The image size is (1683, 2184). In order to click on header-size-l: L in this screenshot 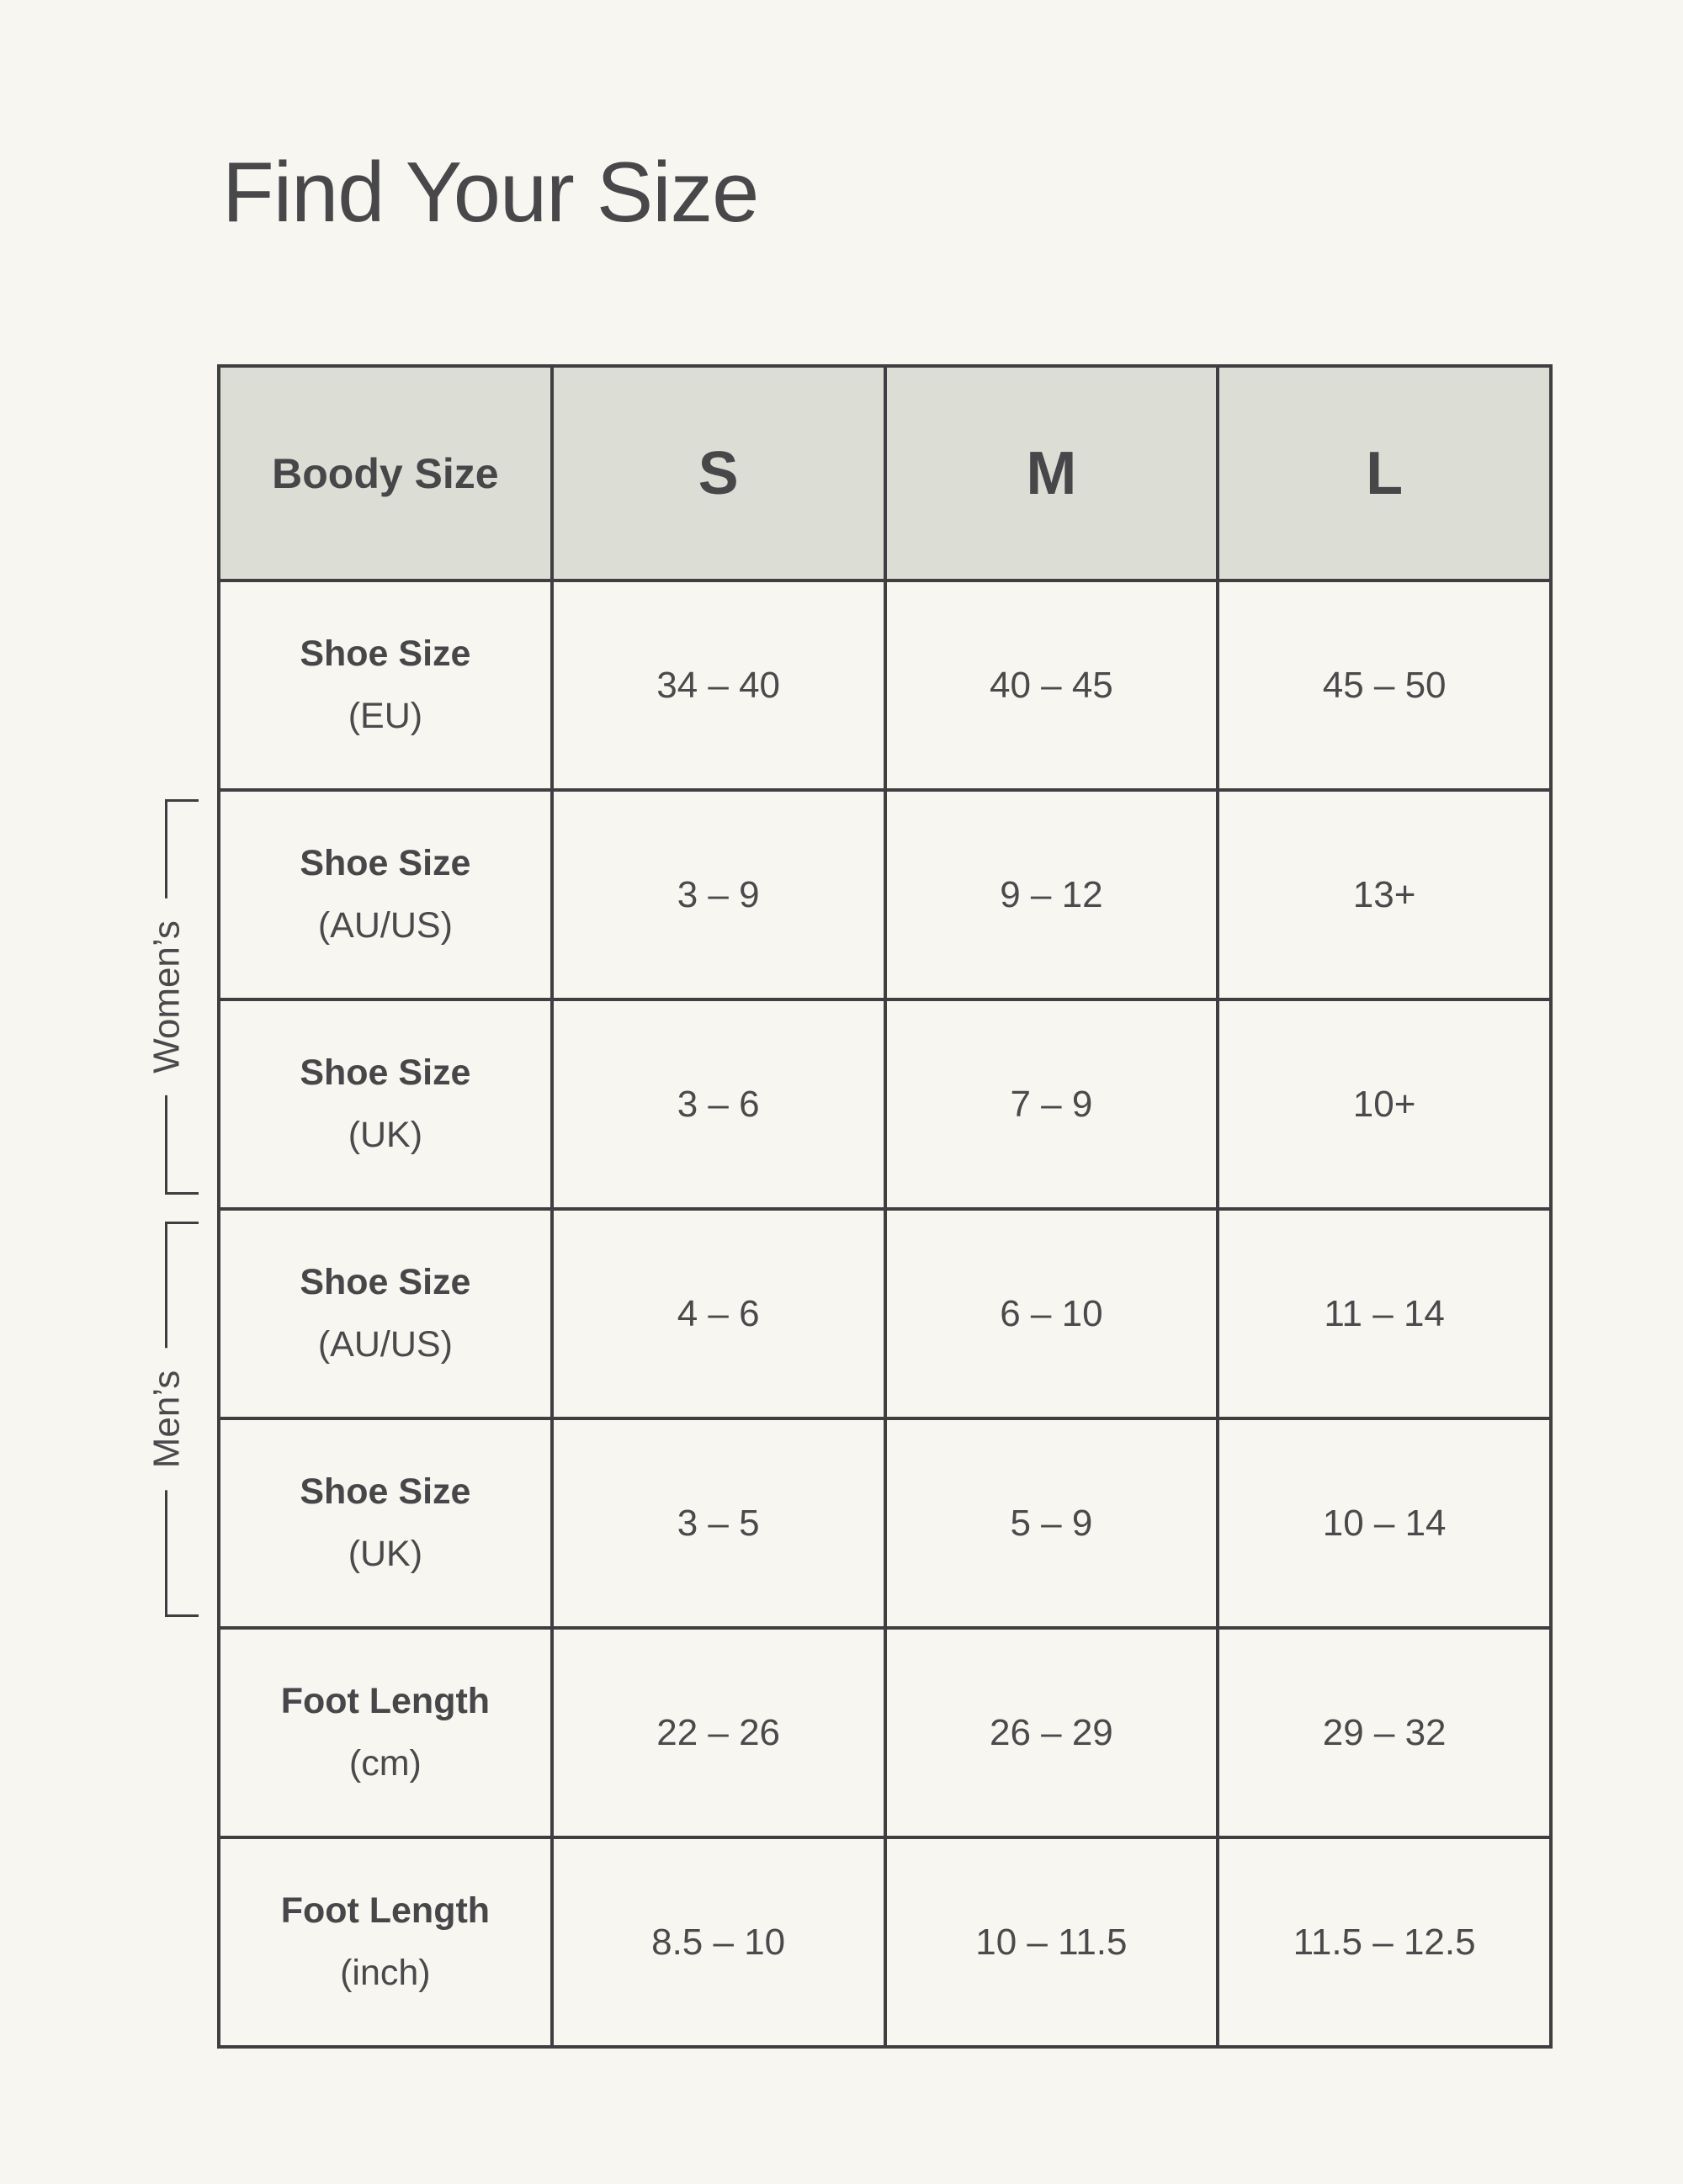, I will do `click(1384, 473)`.